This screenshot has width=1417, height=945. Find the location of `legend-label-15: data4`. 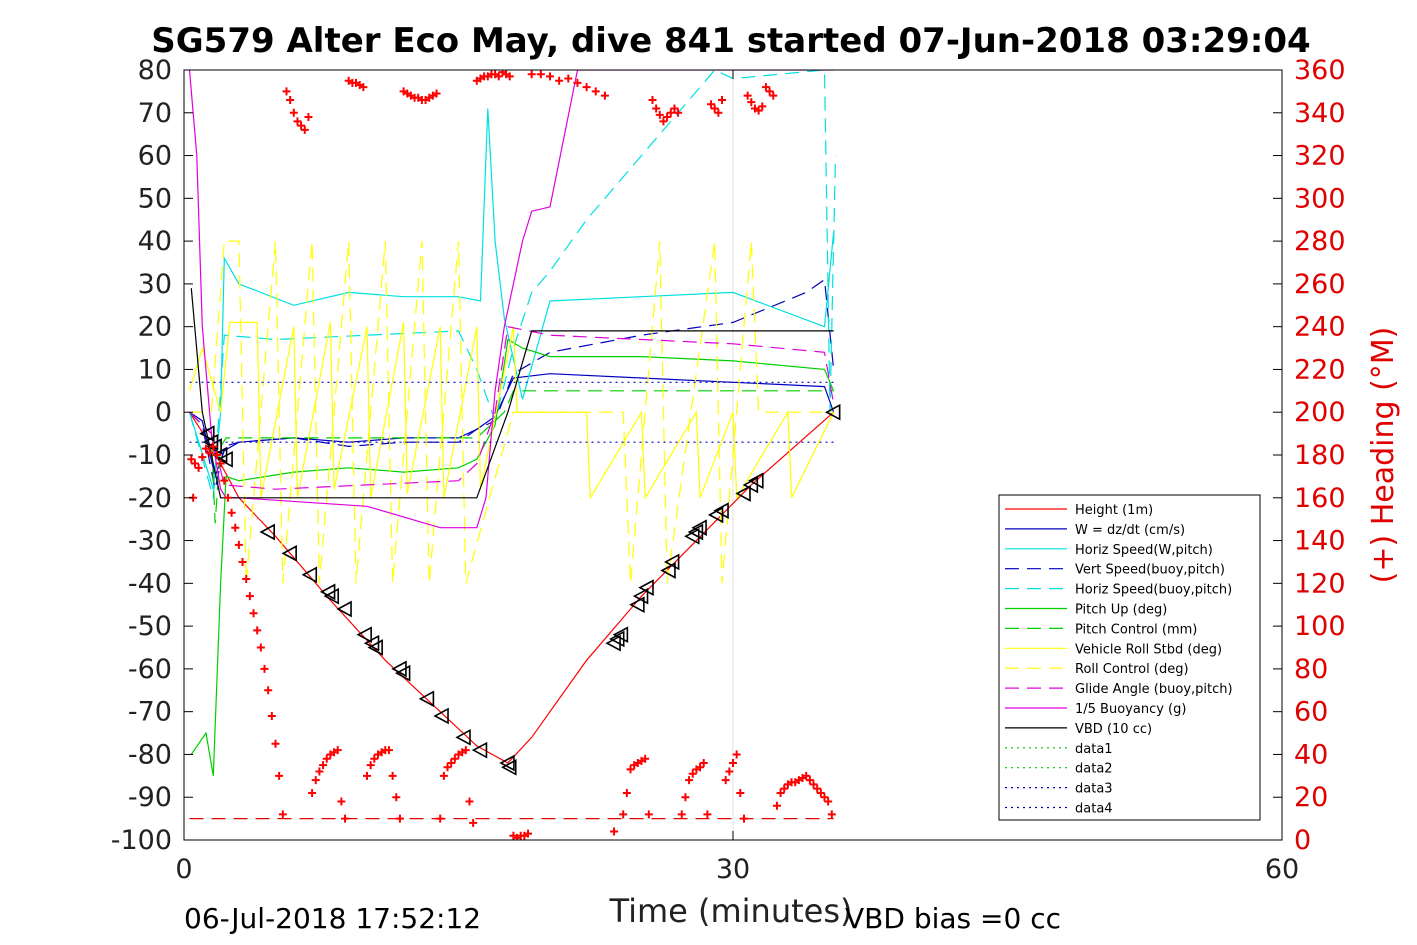

legend-label-15: data4 is located at coordinates (1094, 809).